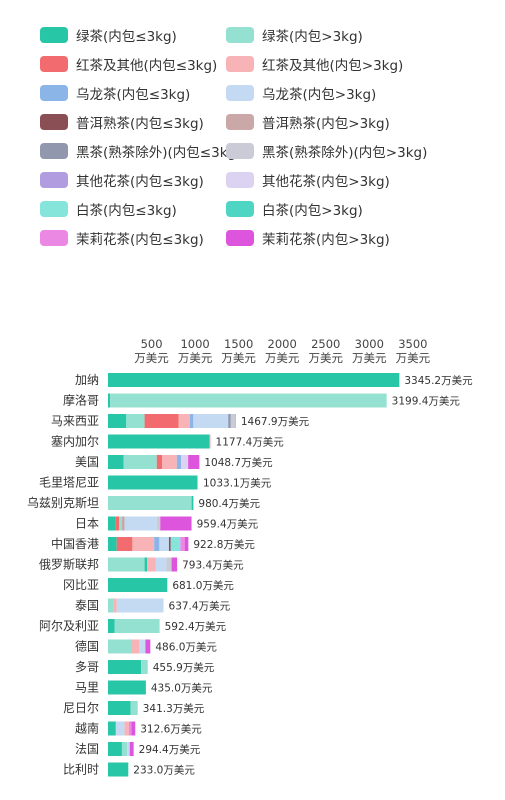 The height and width of the screenshot is (800, 505). I want to click on legend-item: 其他花茶(内包>3kg), so click(308, 181).